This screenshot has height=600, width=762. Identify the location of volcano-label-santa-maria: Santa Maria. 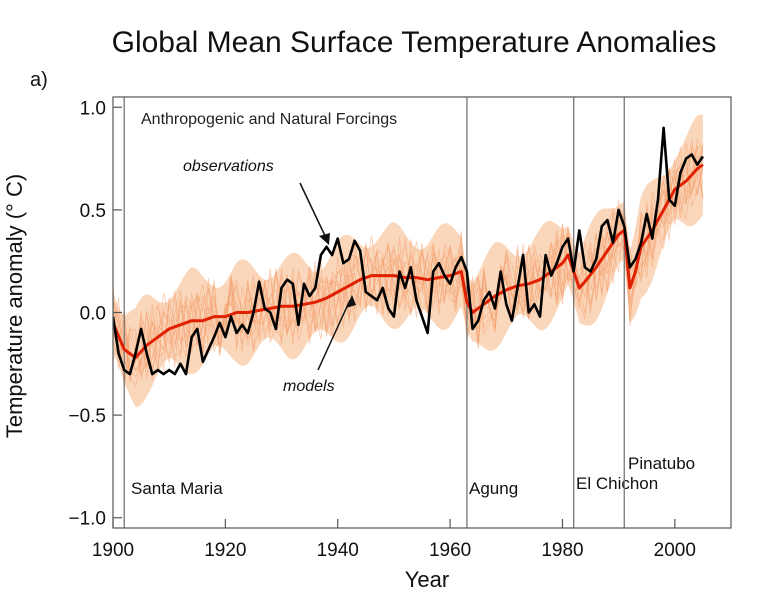
(177, 488).